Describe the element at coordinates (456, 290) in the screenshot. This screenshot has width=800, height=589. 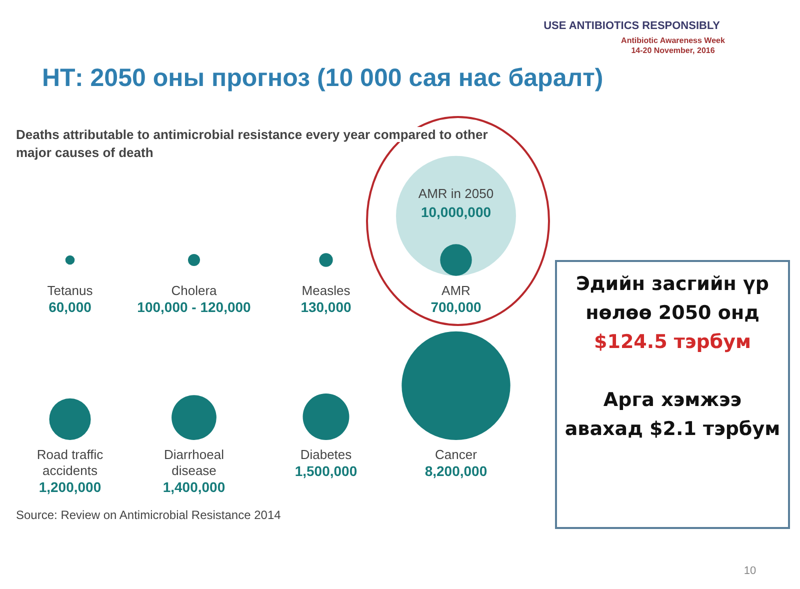
I see `category-label: AMR` at that location.